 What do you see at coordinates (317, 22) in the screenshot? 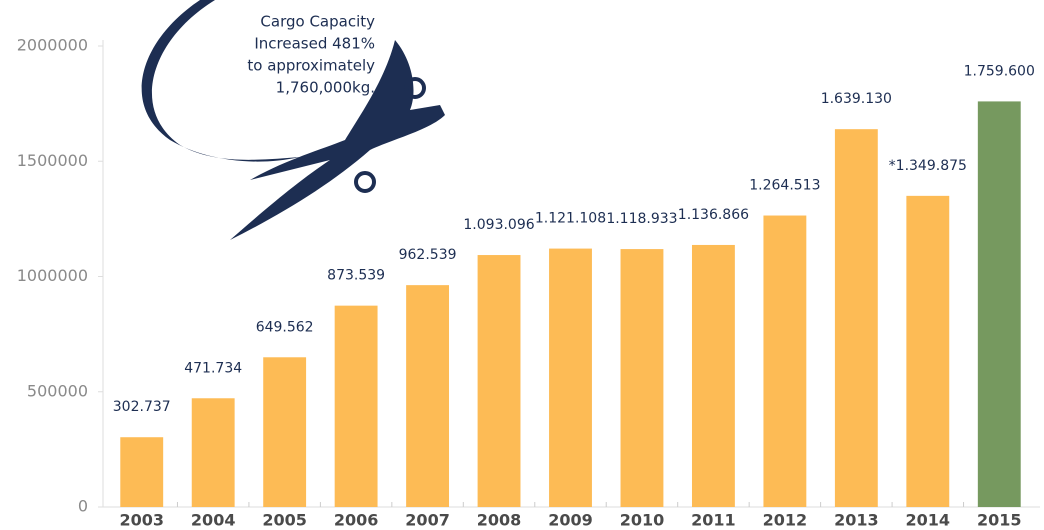
I see `annotation: Cargo Capacity` at bounding box center [317, 22].